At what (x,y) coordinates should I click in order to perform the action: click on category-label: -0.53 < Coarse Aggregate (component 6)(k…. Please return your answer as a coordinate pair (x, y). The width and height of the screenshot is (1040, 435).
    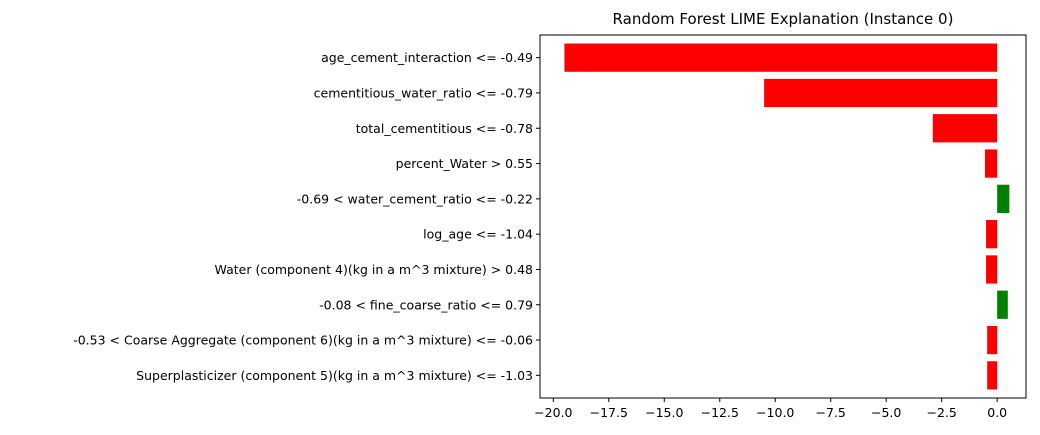
    Looking at the image, I should click on (303, 340).